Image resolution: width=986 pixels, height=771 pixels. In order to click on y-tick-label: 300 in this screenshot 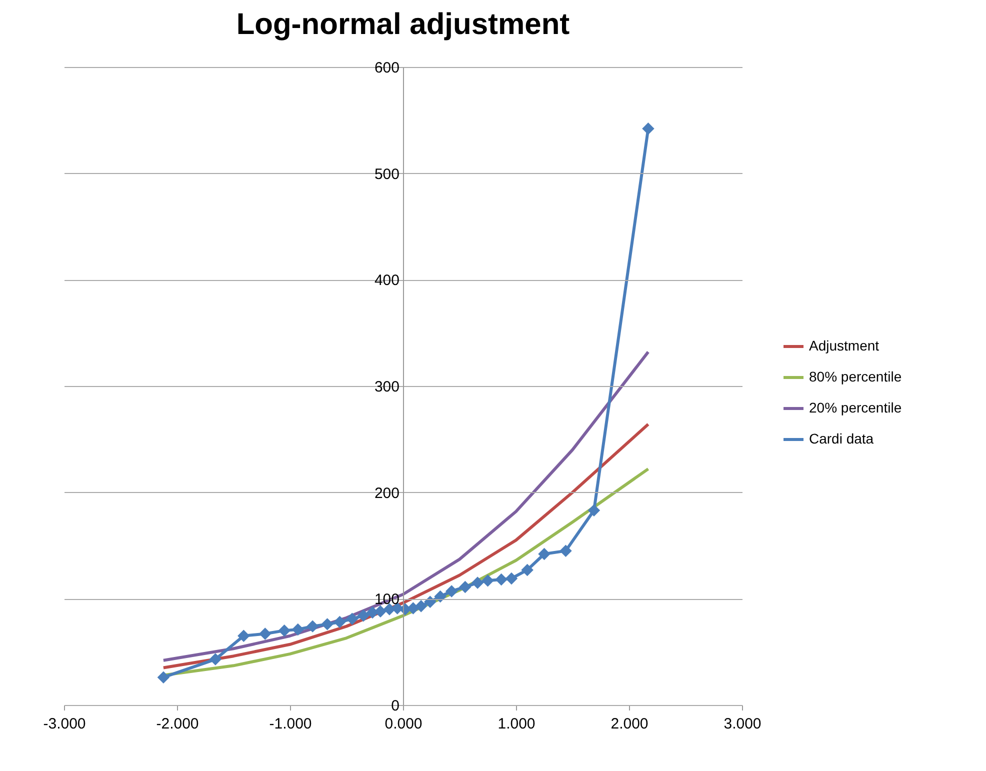, I will do `click(387, 387)`.